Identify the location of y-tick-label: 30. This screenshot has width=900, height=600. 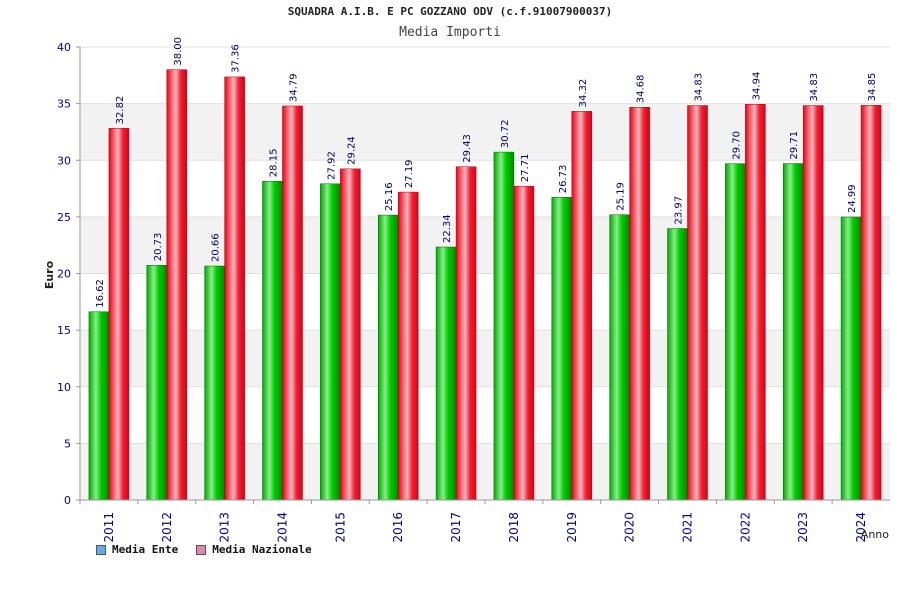
(64, 160).